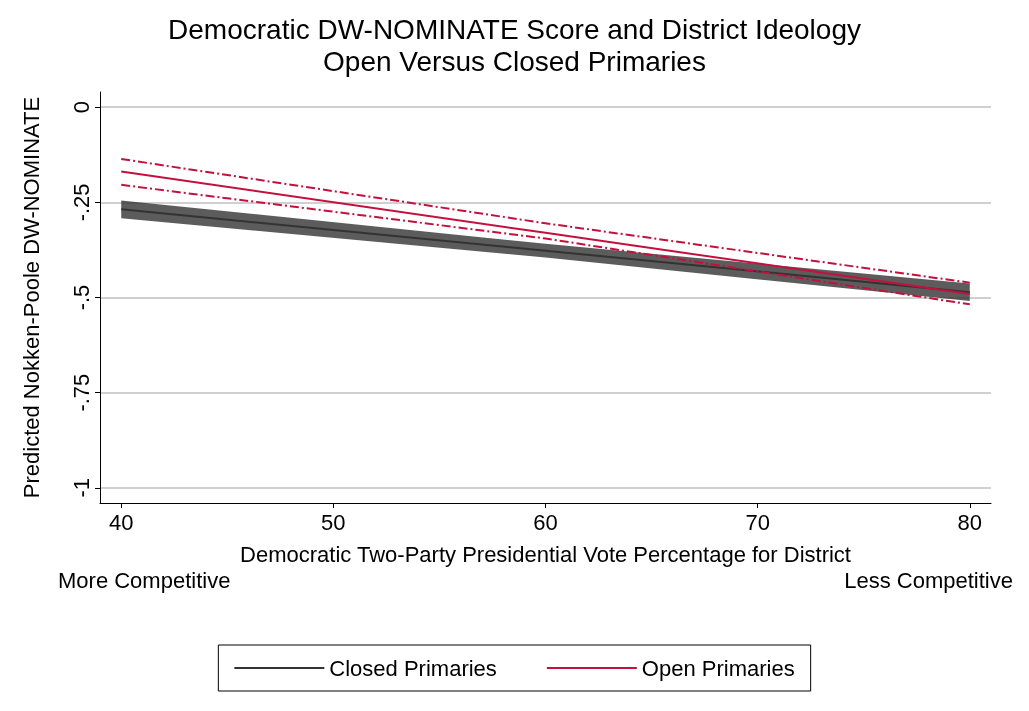  What do you see at coordinates (333, 522) in the screenshot?
I see `x-tick-label: 50` at bounding box center [333, 522].